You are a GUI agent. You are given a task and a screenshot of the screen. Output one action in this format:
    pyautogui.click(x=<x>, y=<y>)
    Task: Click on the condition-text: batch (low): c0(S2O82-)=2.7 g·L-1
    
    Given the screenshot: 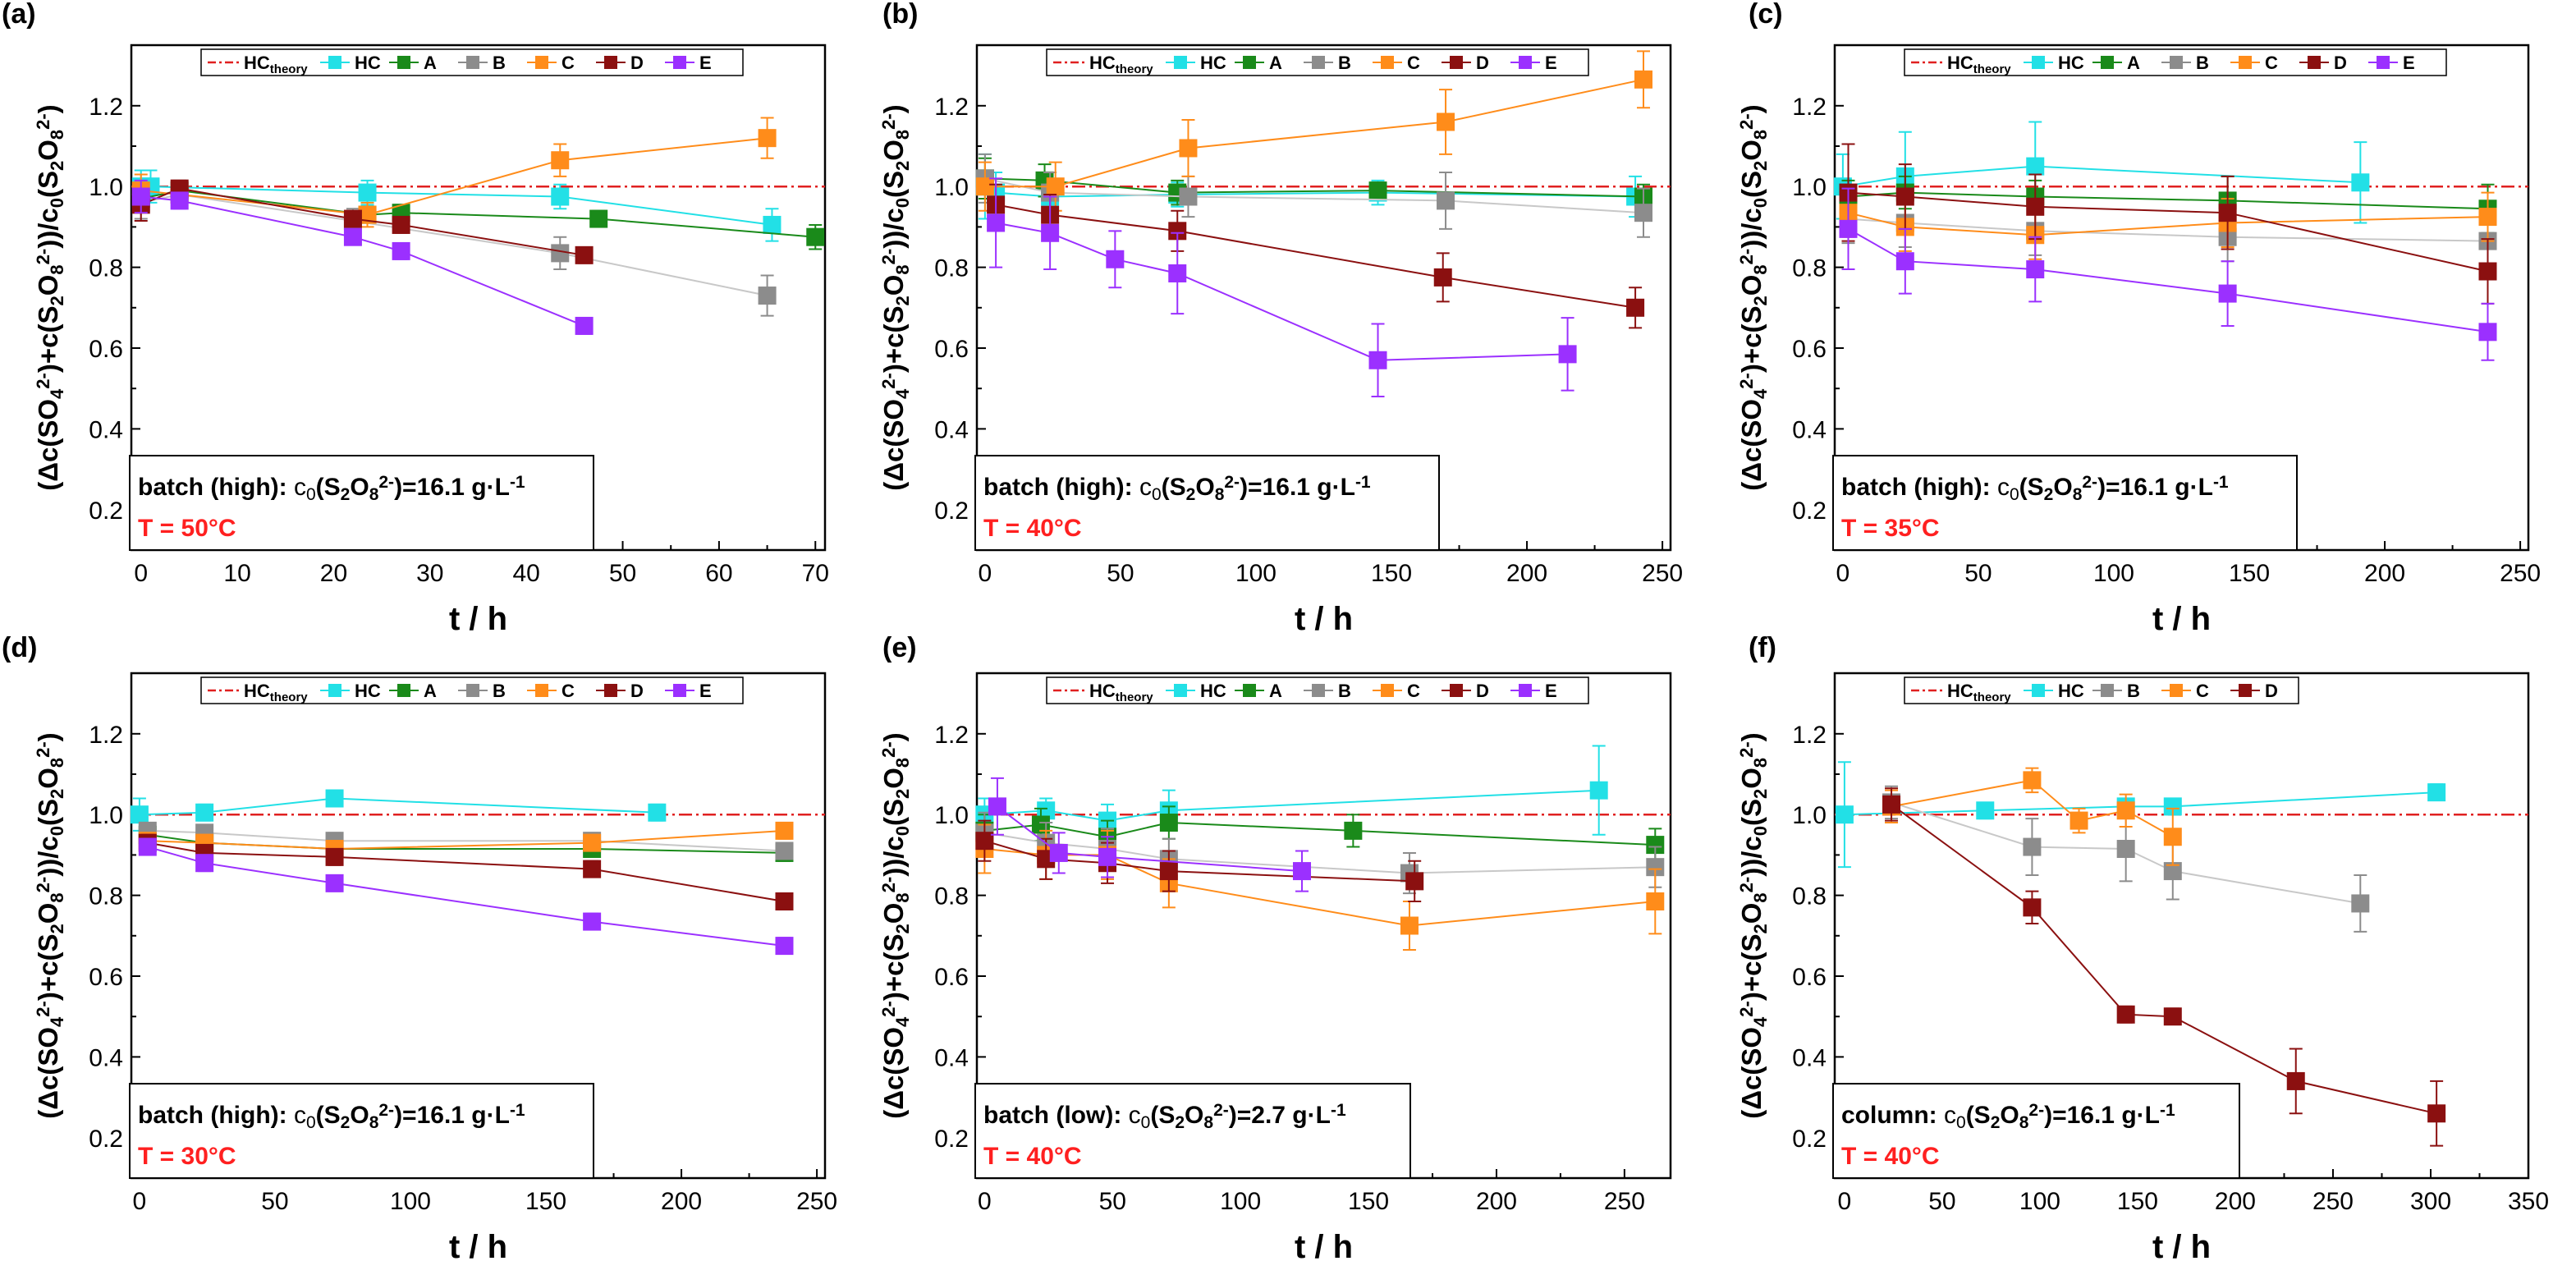 What is the action you would take?
    pyautogui.click(x=1164, y=1117)
    